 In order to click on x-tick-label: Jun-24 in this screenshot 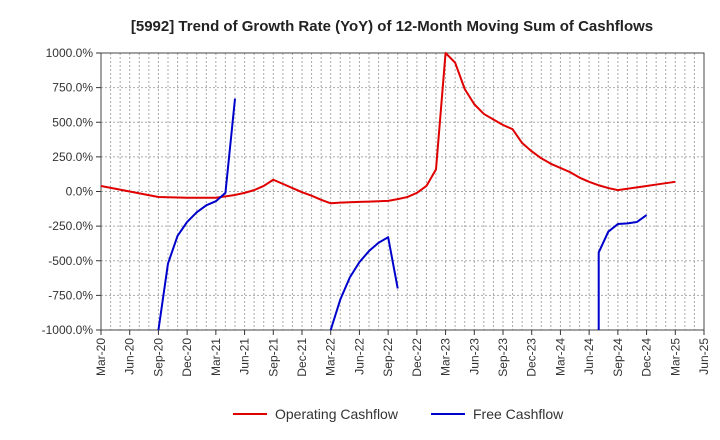, I will do `click(589, 356)`.